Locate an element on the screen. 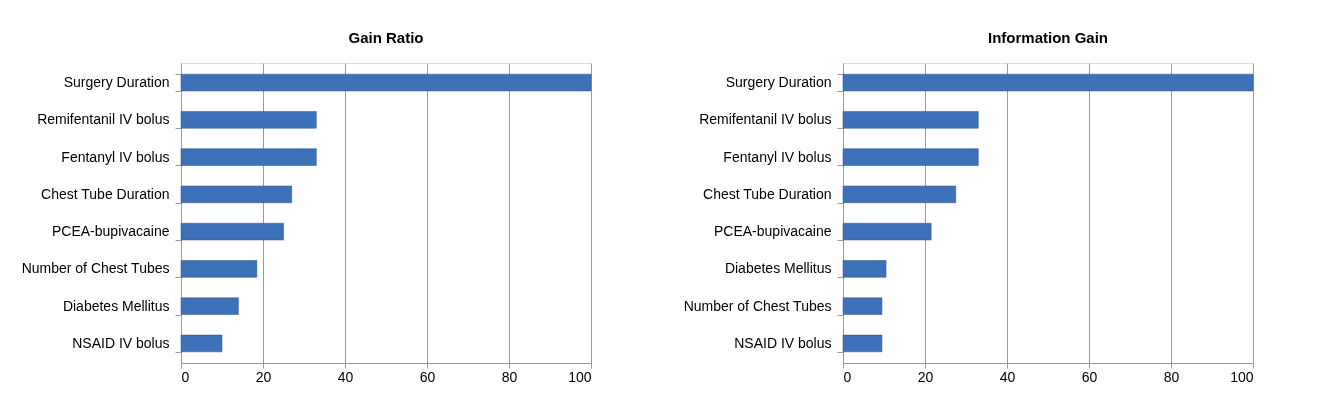 The width and height of the screenshot is (1332, 416). chart-title: Gain Ratio is located at coordinates (386, 37).